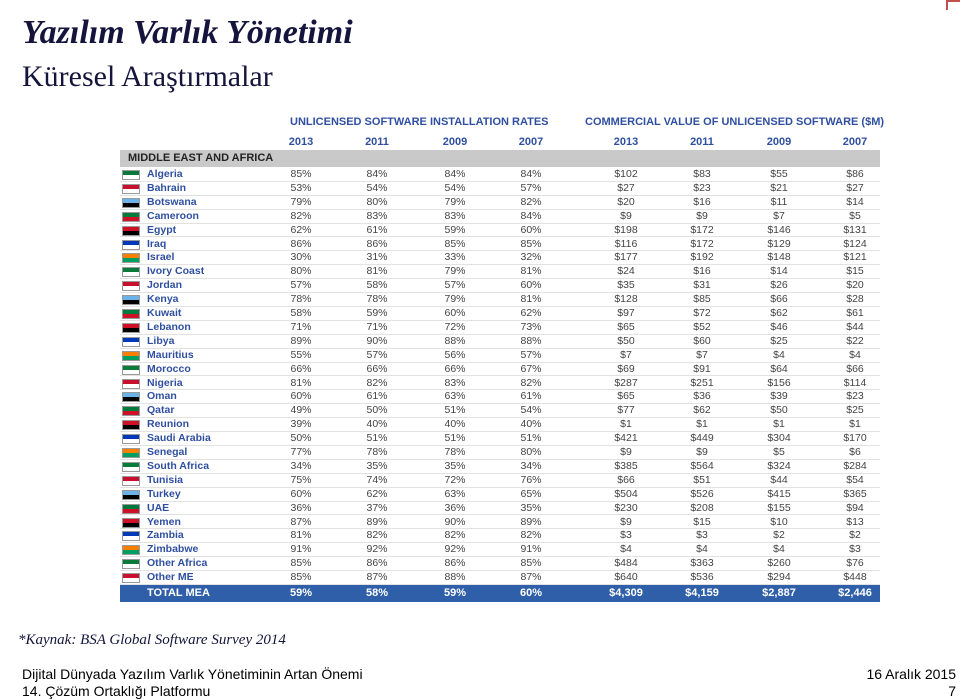 This screenshot has height=700, width=960. I want to click on cell-value: $448, so click(855, 577).